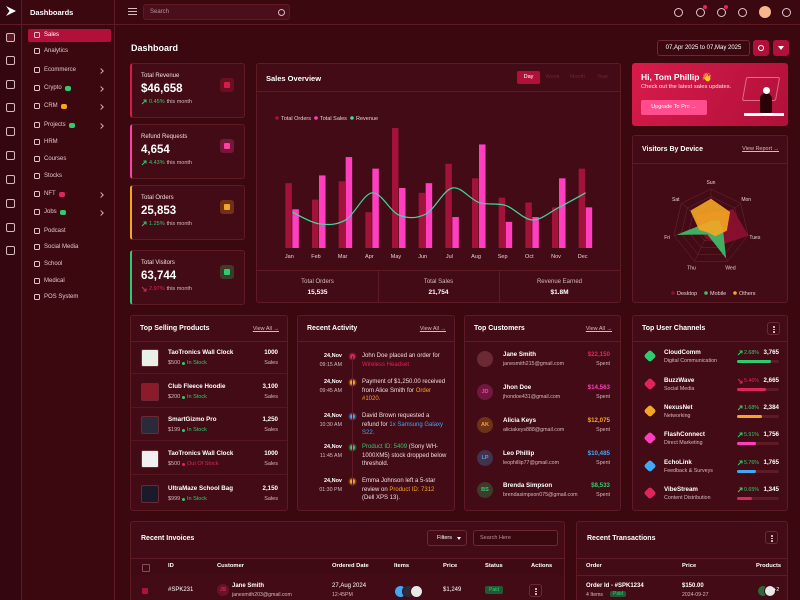 The image size is (800, 600). I want to click on summary-label: Total Sales, so click(438, 282).